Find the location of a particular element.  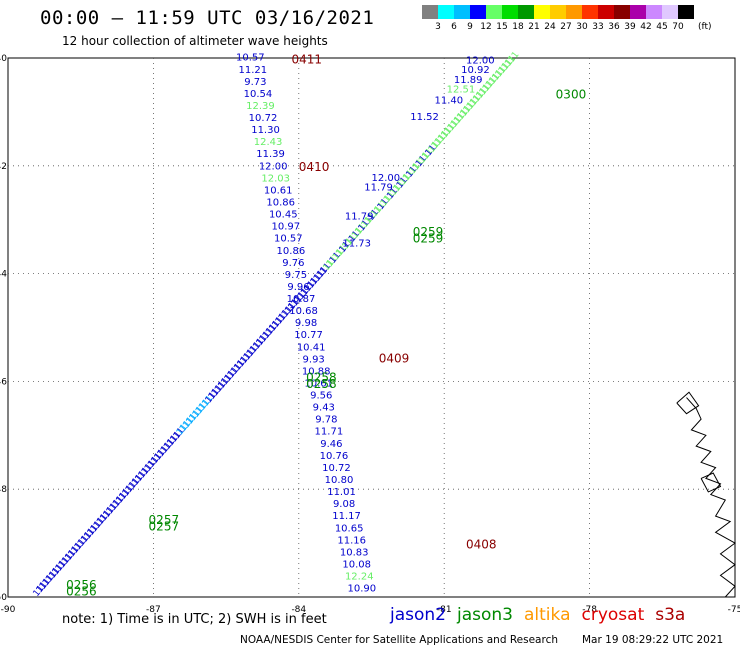

scale-label: 33 is located at coordinates (598, 27).